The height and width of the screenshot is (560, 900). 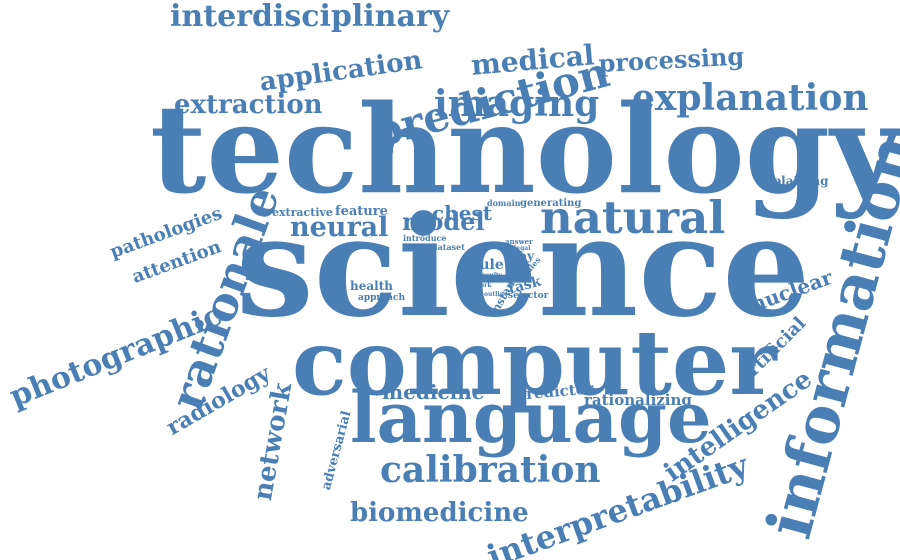 What do you see at coordinates (633, 217) in the screenshot?
I see `word-natural: natural` at bounding box center [633, 217].